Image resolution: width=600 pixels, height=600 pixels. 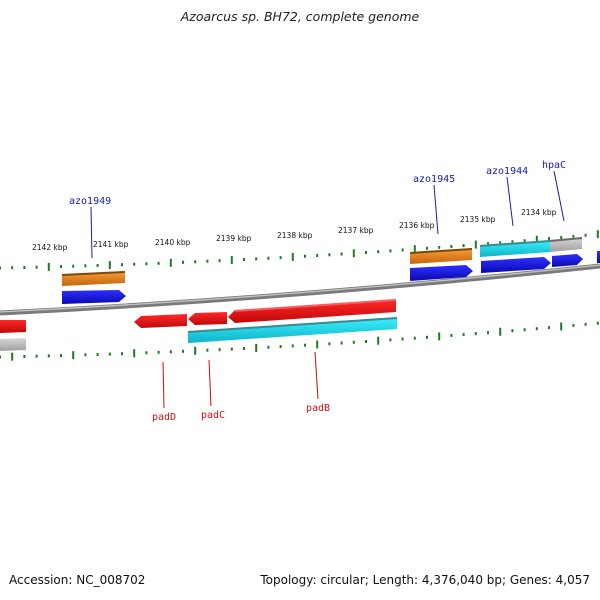 What do you see at coordinates (559, 196) in the screenshot?
I see `leader-hpac` at bounding box center [559, 196].